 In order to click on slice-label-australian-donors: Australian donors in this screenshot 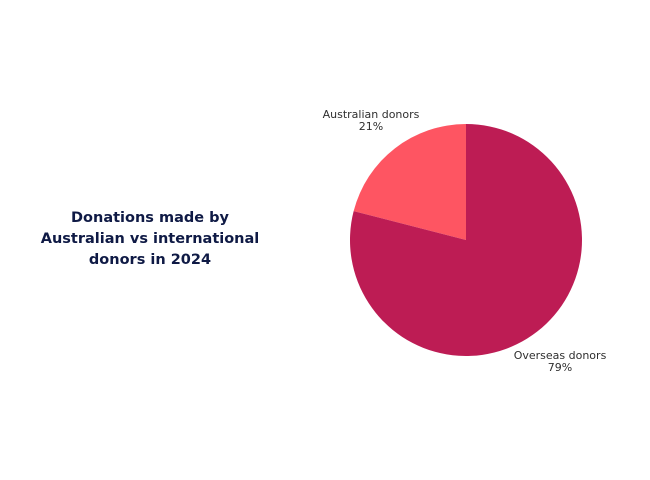, I will do `click(371, 114)`.